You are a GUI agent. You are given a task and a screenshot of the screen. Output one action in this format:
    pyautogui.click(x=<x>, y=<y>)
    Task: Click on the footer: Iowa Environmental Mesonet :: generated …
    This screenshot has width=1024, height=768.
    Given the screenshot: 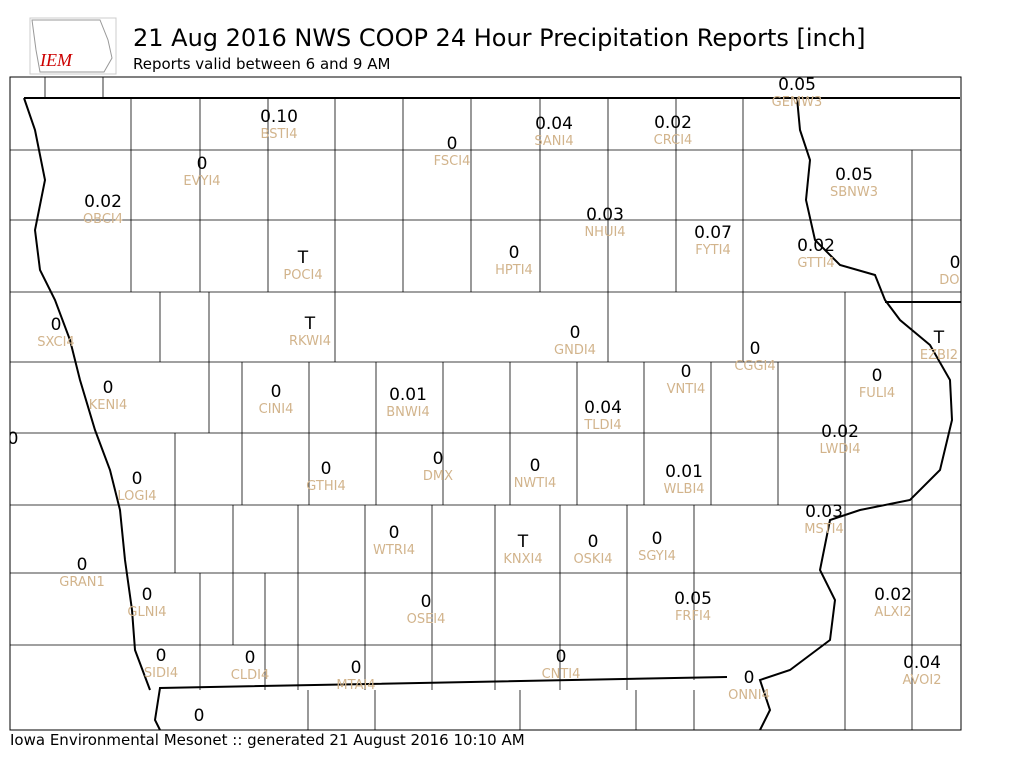 What is the action you would take?
    pyautogui.click(x=267, y=740)
    